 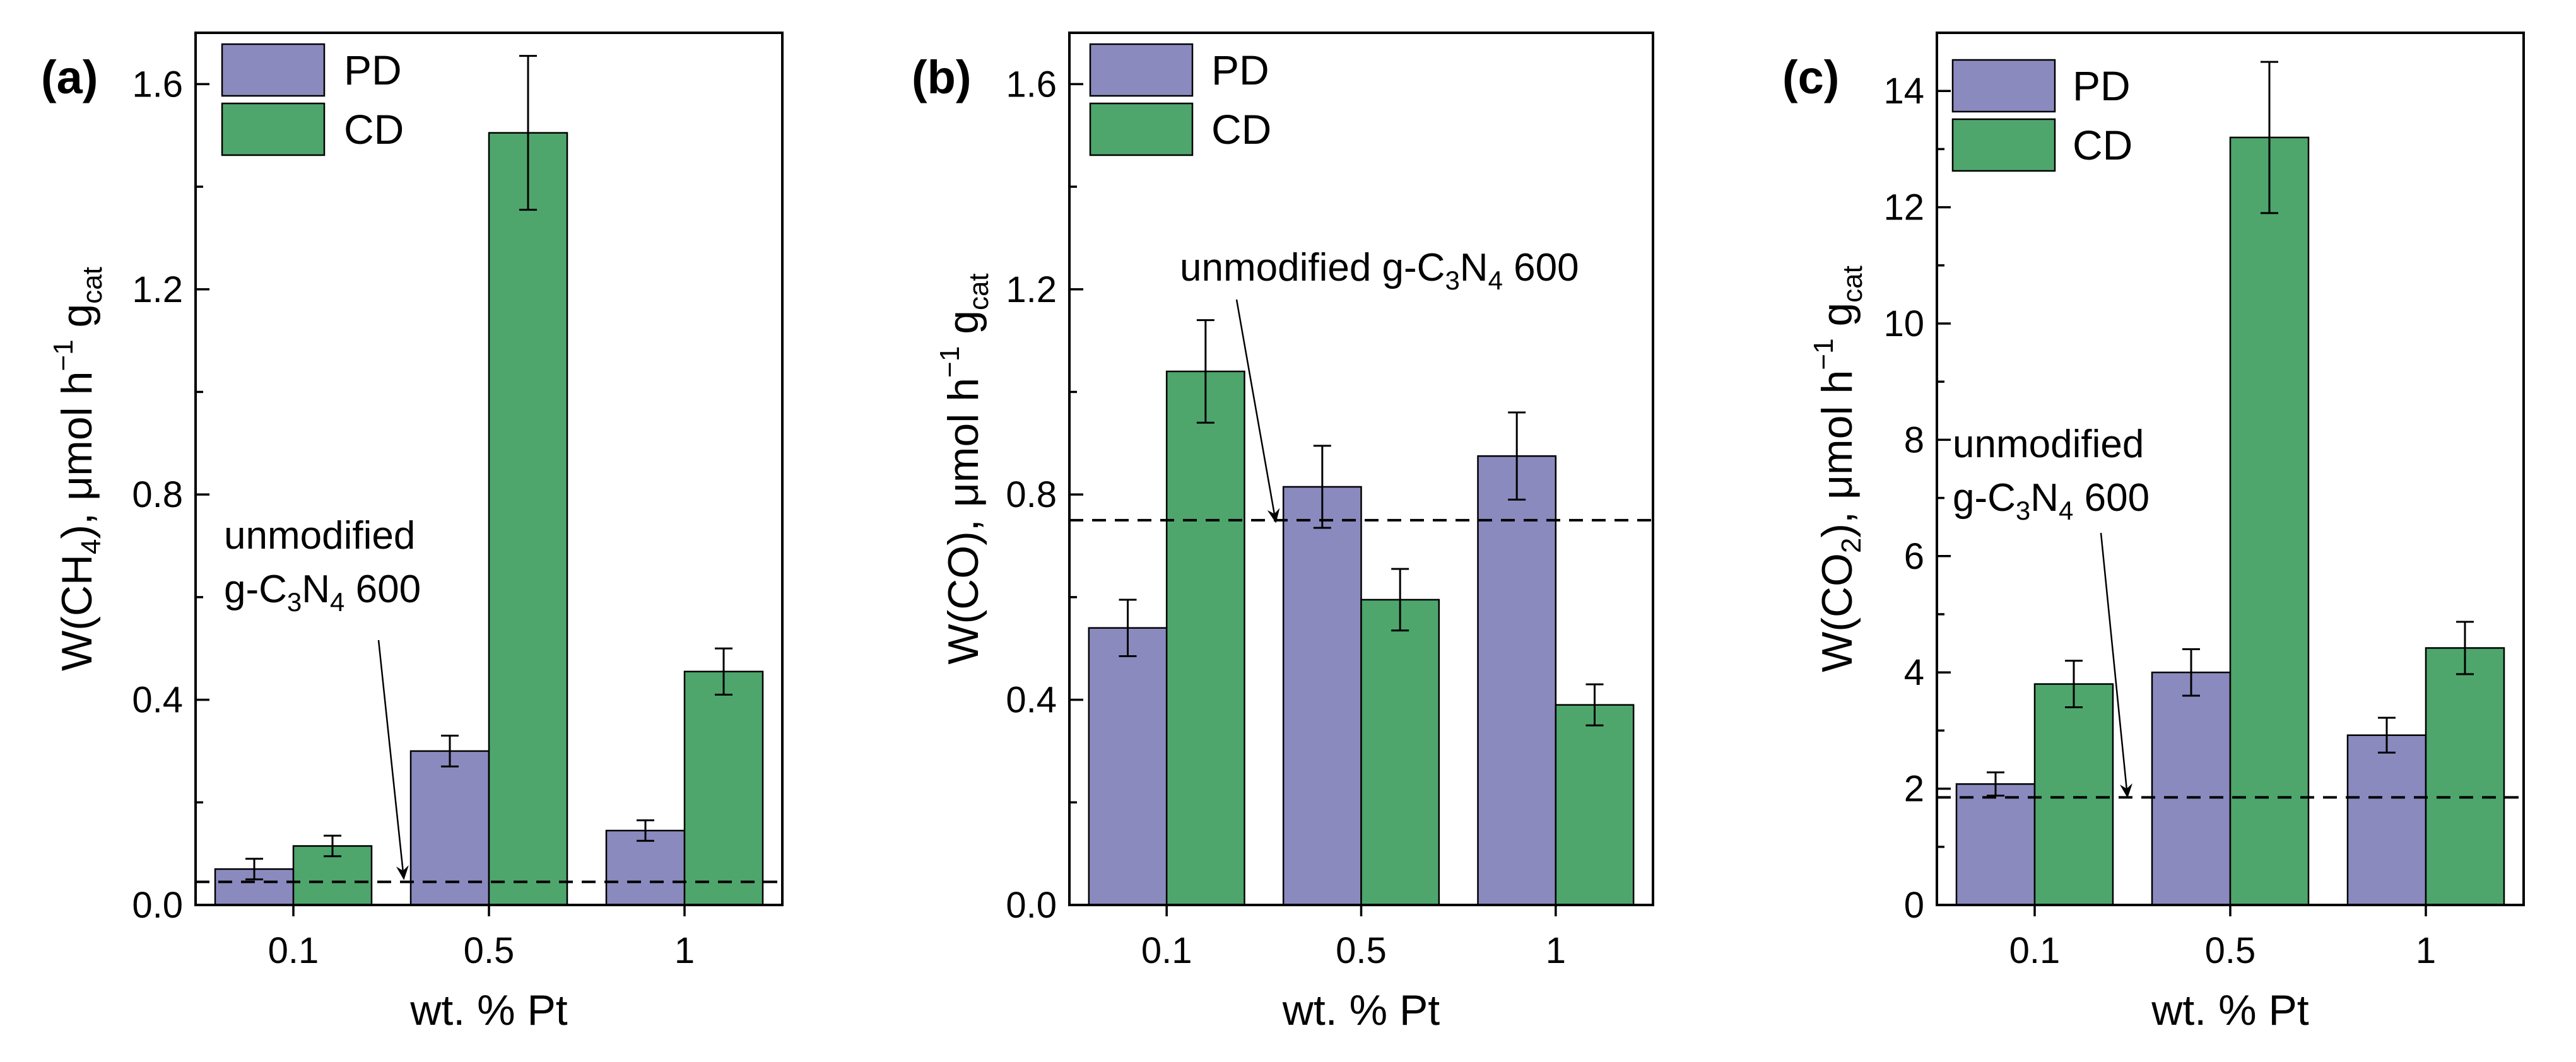 I want to click on y-tick-label: 2, so click(x=1914, y=789).